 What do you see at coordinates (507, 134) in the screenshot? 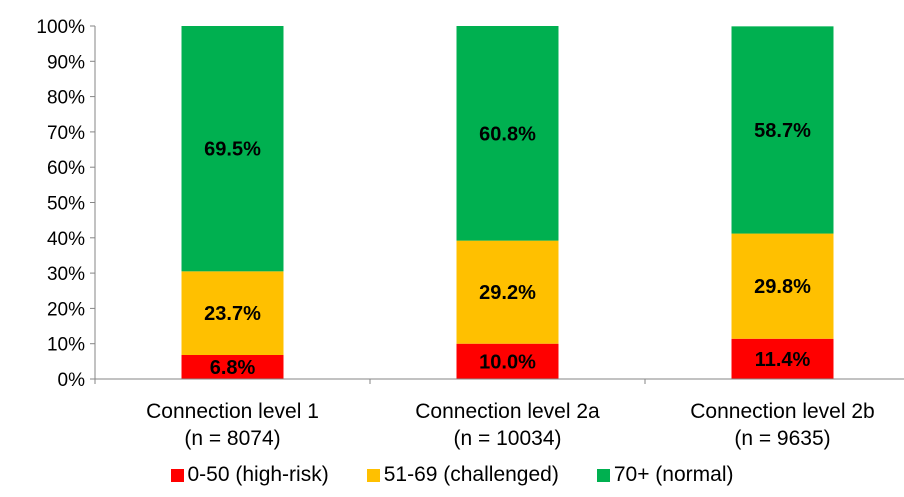
I see `data-label: 60.8%` at bounding box center [507, 134].